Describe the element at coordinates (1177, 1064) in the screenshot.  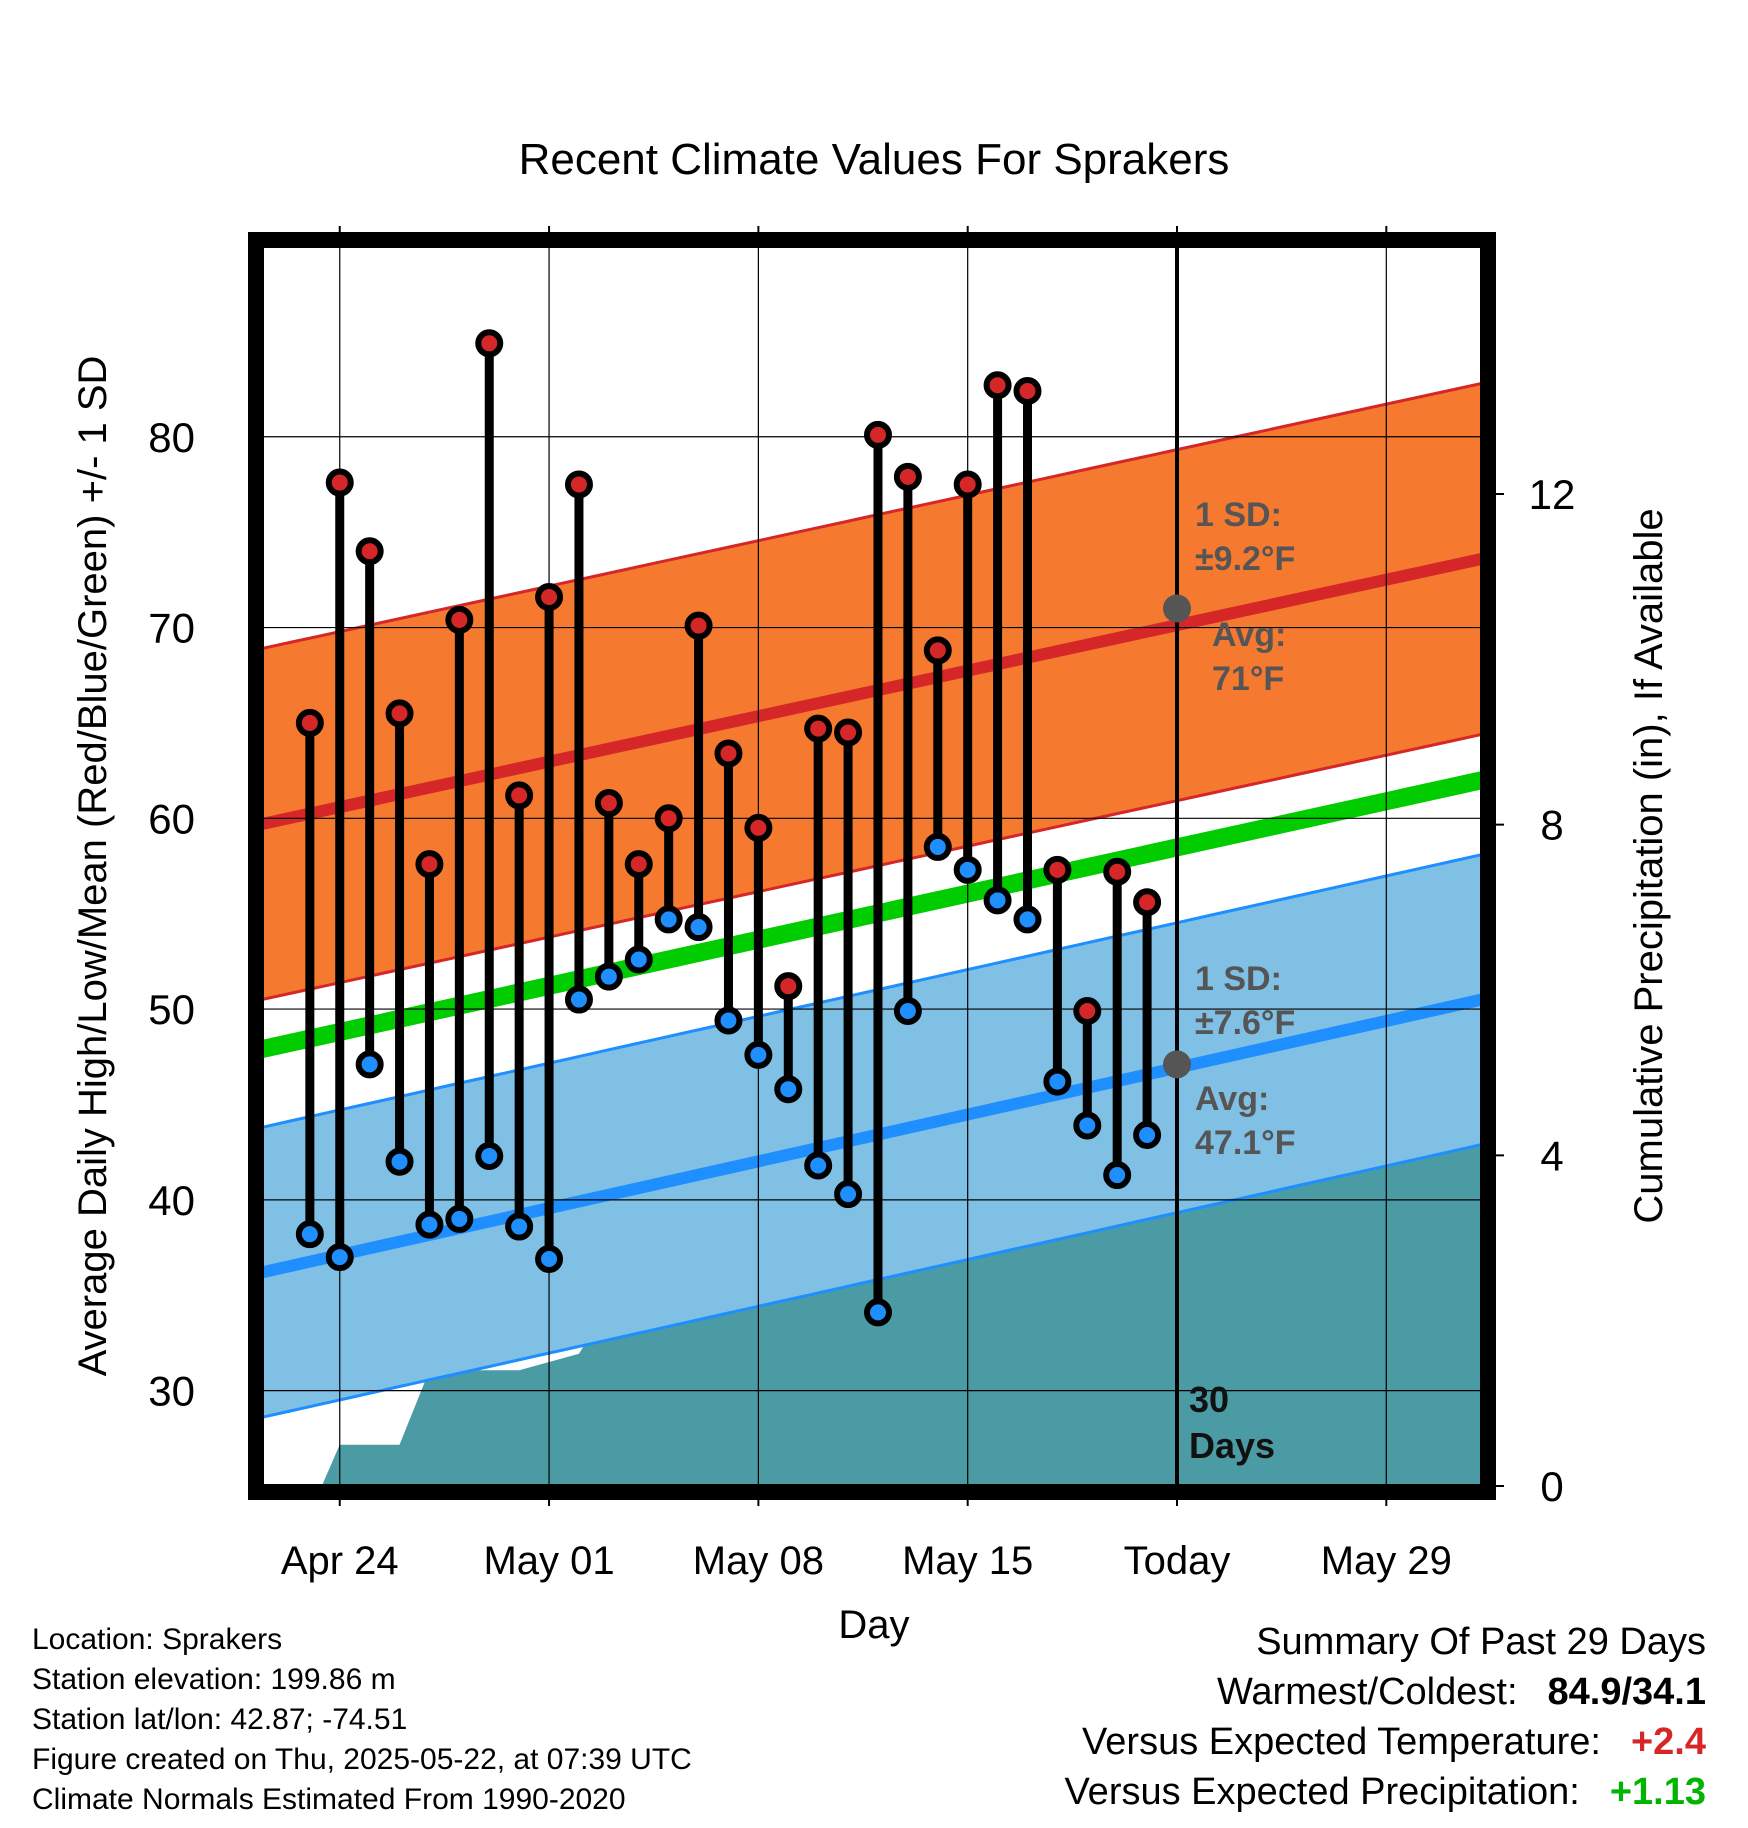
I see `low-avg-marker` at that location.